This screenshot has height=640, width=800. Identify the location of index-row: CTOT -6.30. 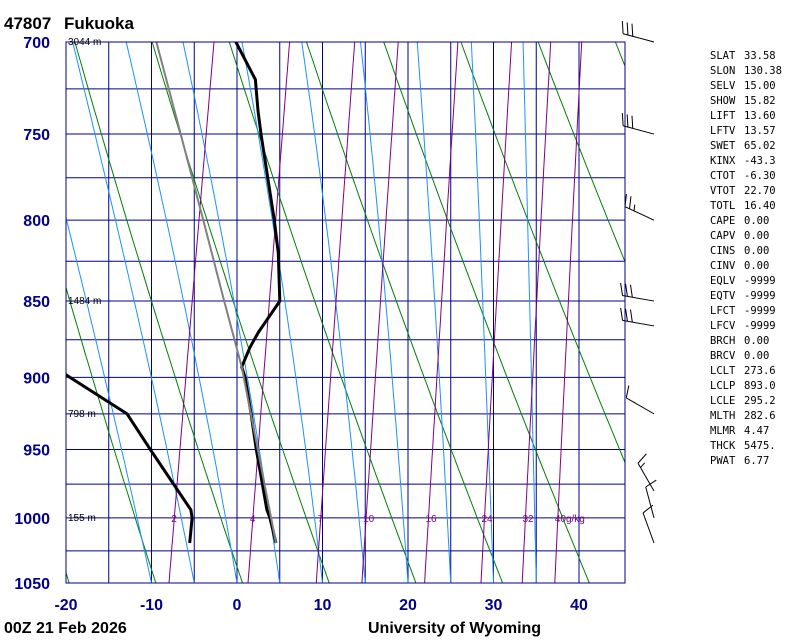
(753, 176).